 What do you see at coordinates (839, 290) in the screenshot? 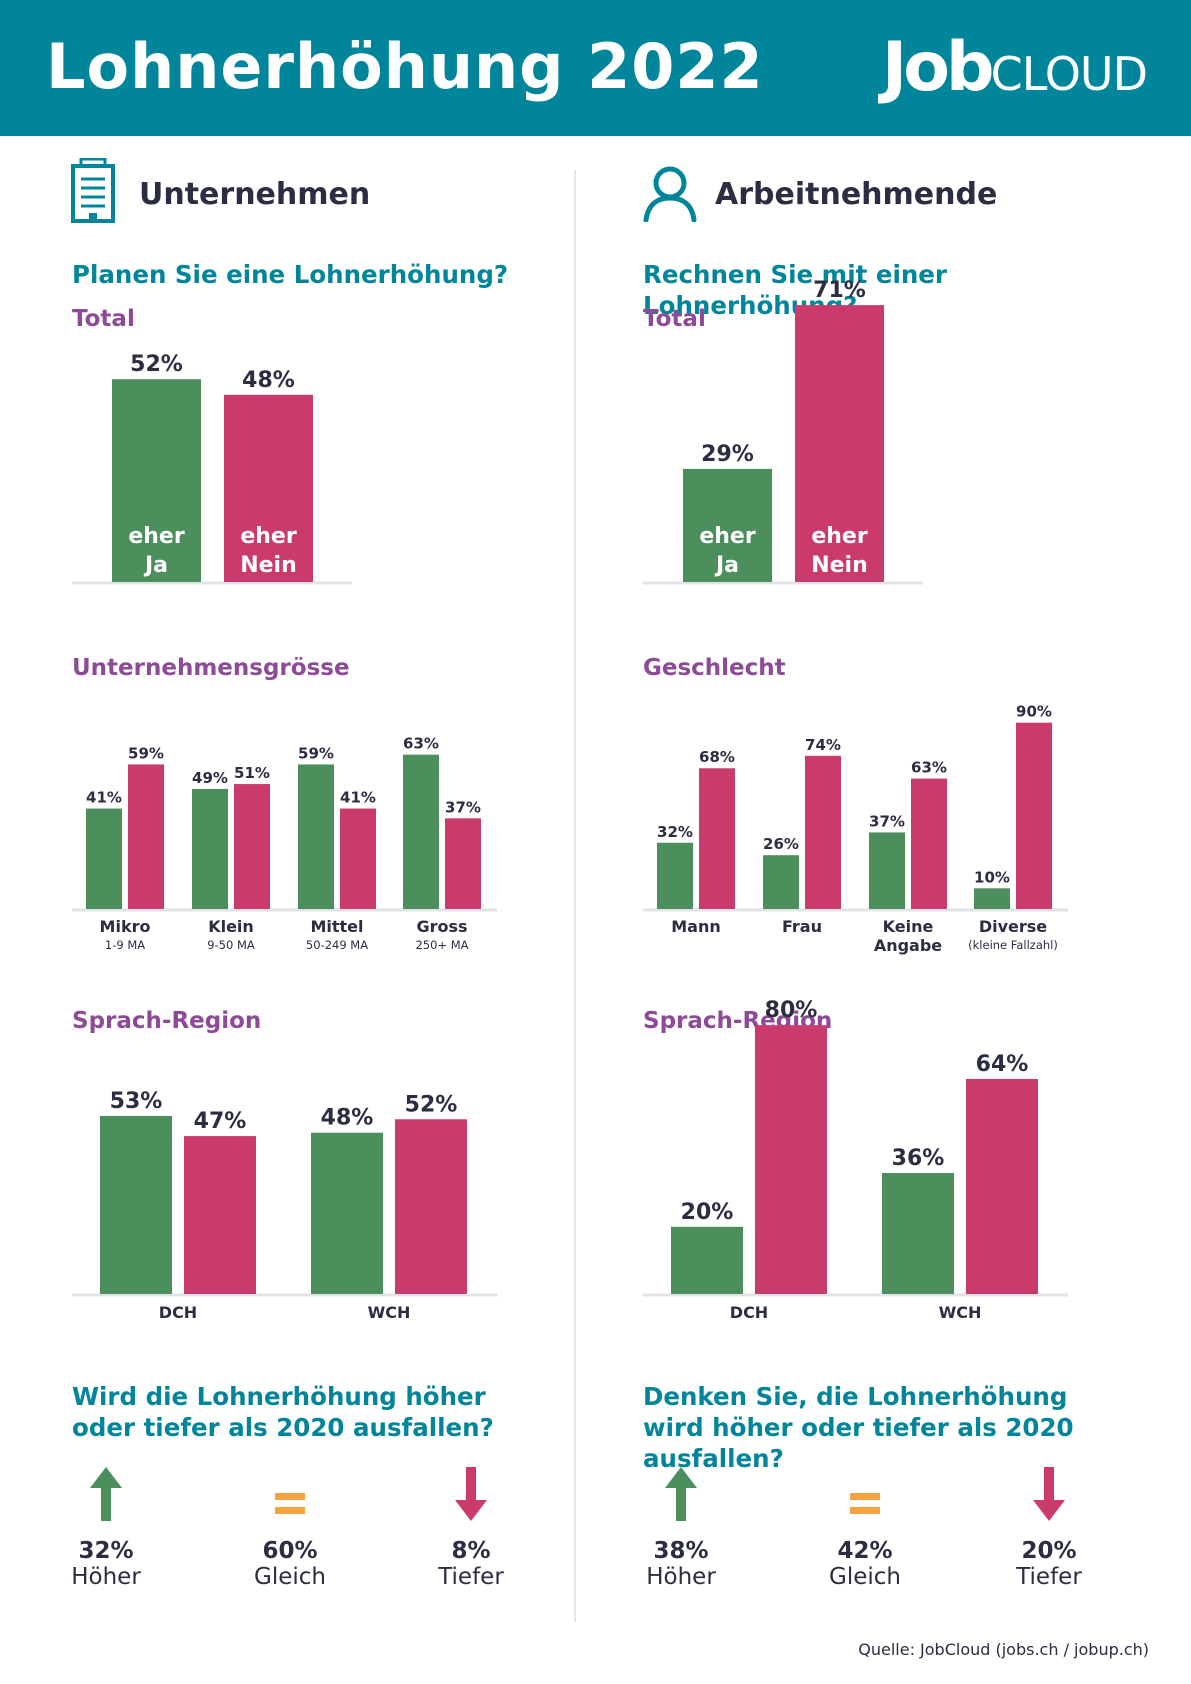
I see `value-label: 71%` at bounding box center [839, 290].